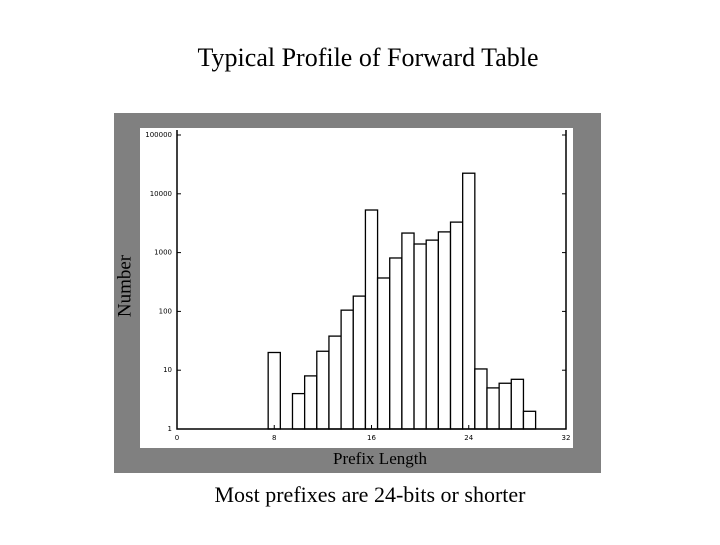 This screenshot has width=720, height=545. I want to click on caption: Most prefixes are 24-bits or shorter, so click(371, 494).